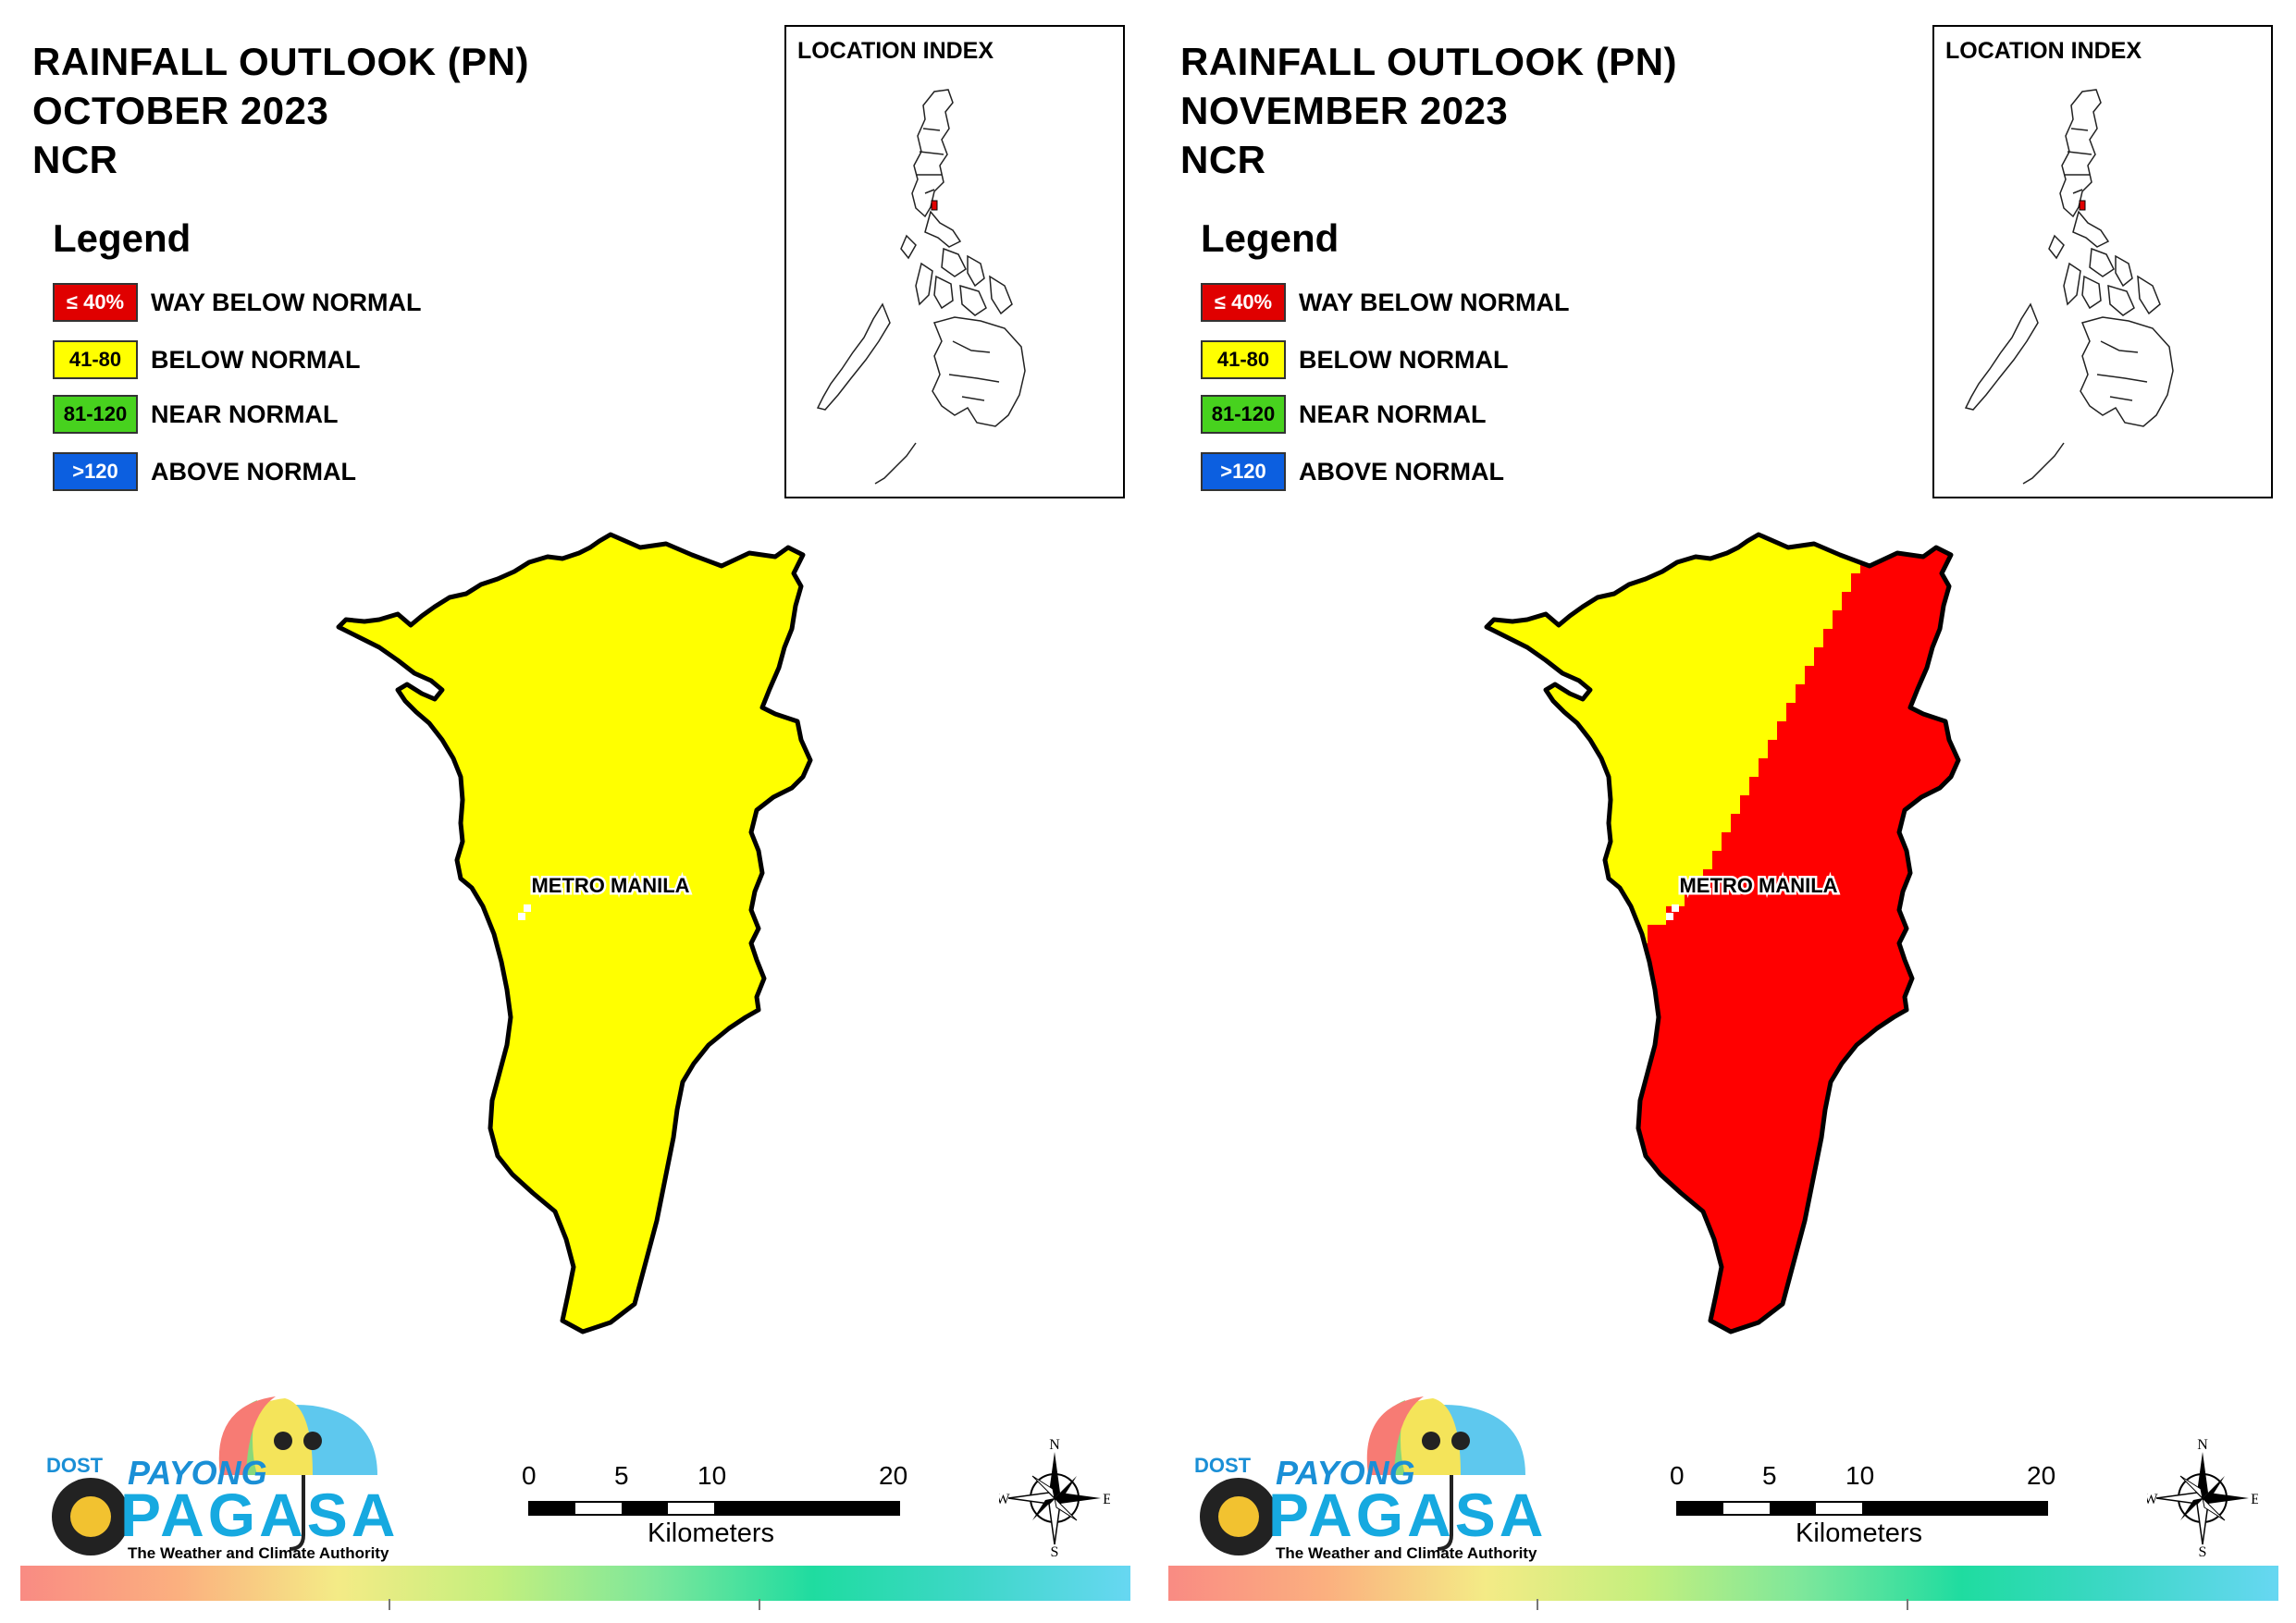 This screenshot has width=2296, height=1623. Describe the element at coordinates (1344, 110) in the screenshot. I see `title-line-2: NOVEMBER 2023` at that location.